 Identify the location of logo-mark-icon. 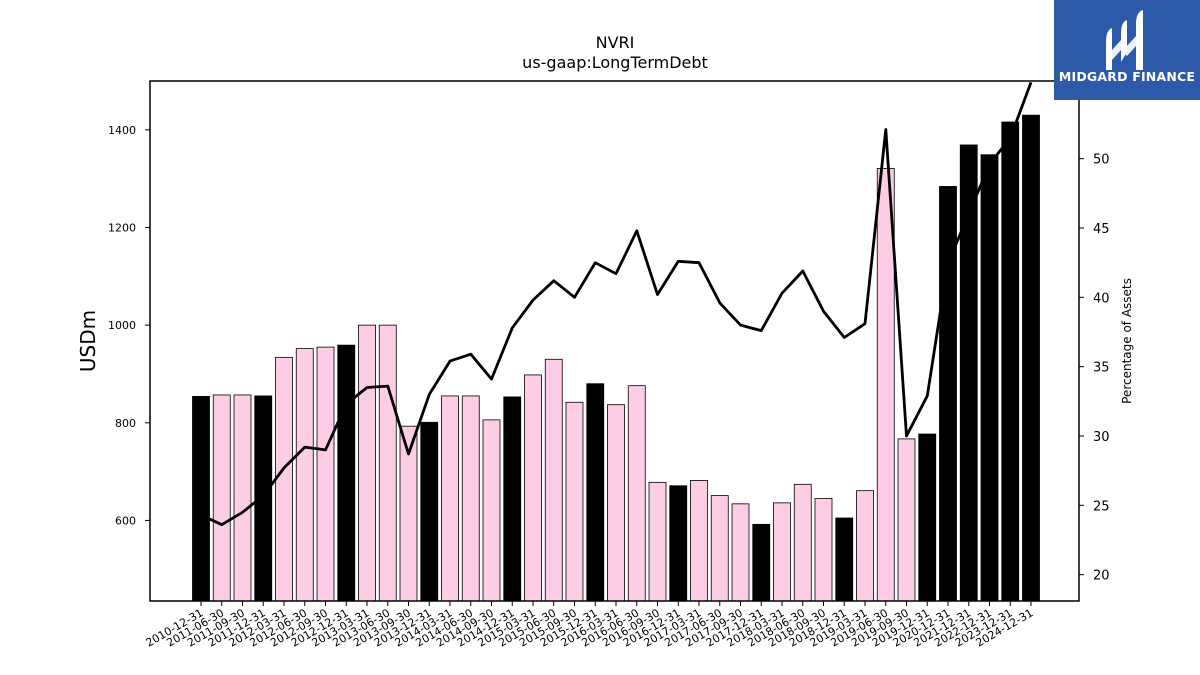
(1124, 40).